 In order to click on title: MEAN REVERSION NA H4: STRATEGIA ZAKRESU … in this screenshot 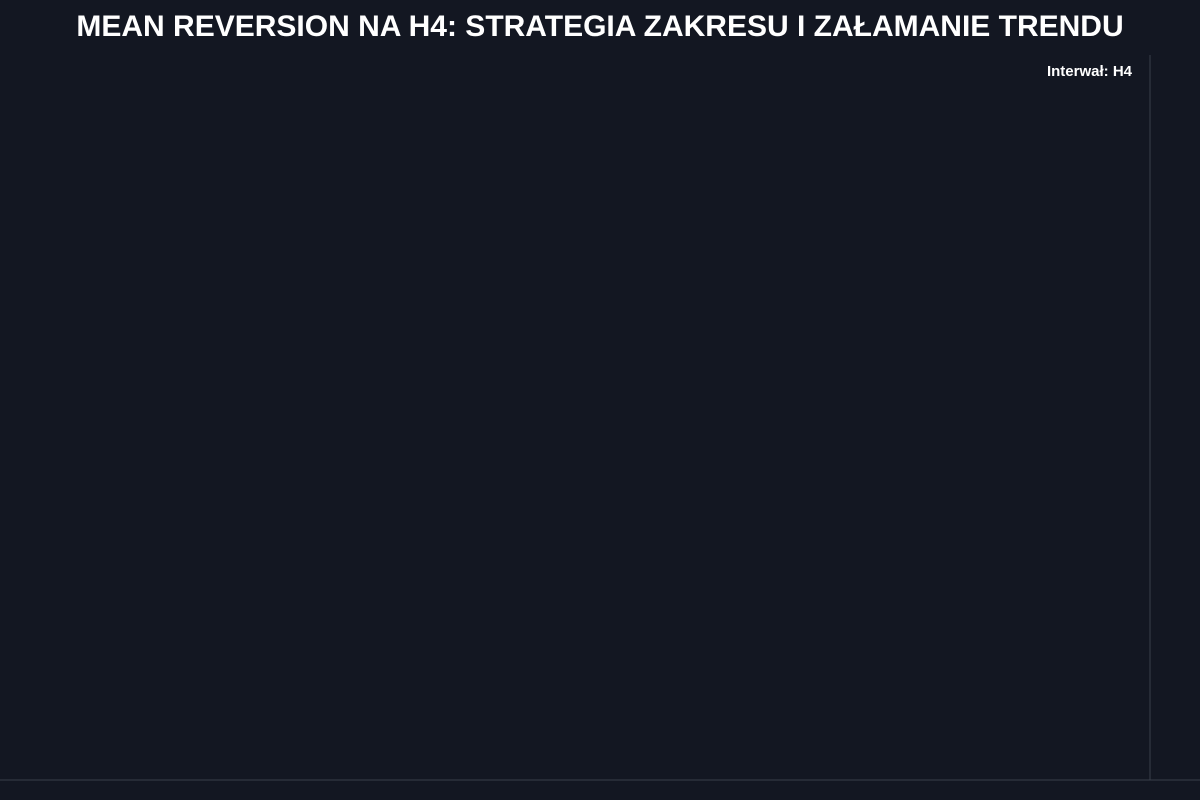, I will do `click(599, 26)`.